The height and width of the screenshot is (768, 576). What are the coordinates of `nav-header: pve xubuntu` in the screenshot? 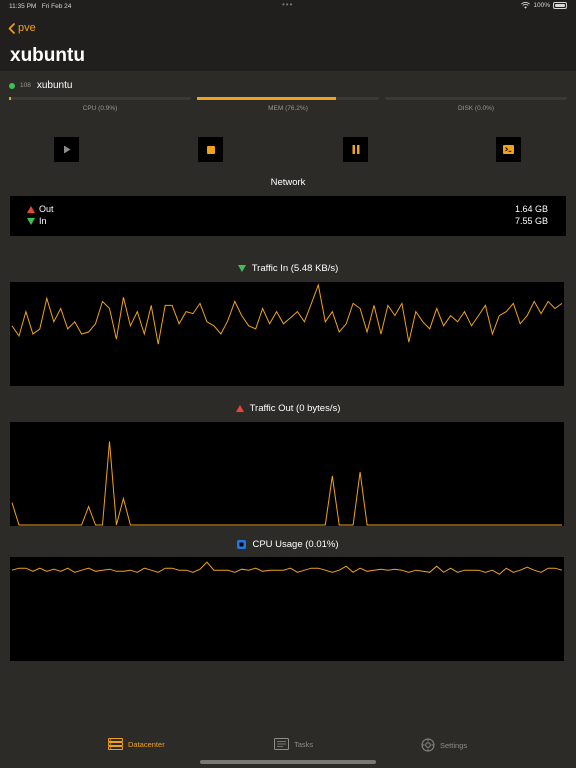 It's located at (288, 42).